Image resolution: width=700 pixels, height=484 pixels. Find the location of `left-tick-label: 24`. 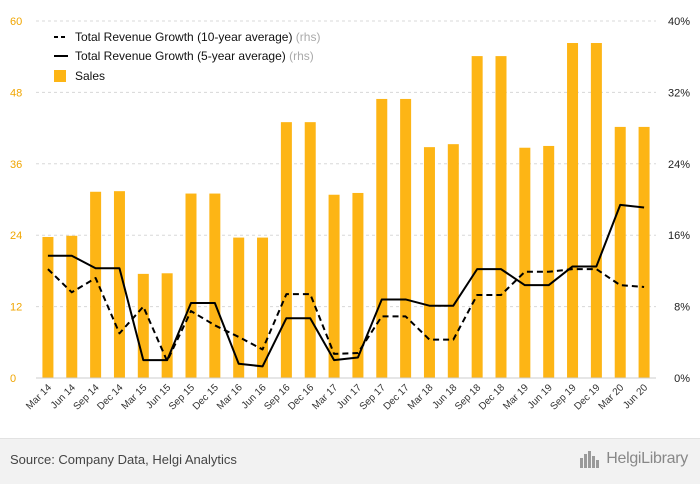

left-tick-label: 24 is located at coordinates (16, 236).